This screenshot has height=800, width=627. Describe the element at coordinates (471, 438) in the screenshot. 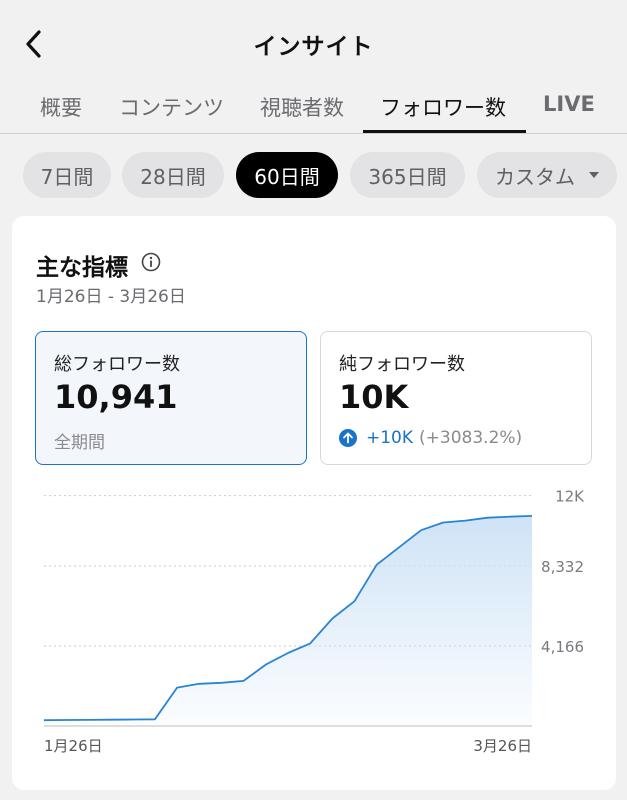

I see `change-percent: (+3083.2%)` at that location.